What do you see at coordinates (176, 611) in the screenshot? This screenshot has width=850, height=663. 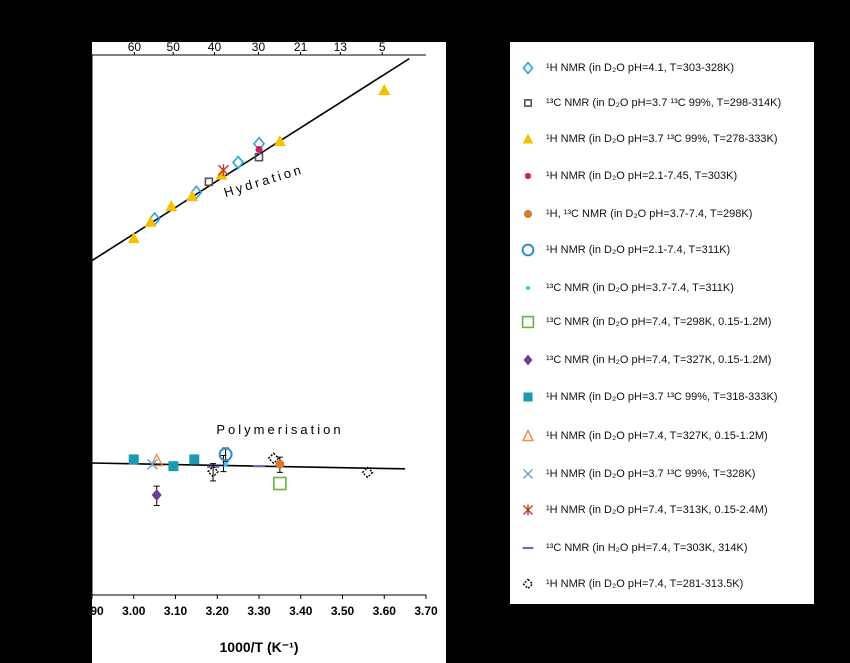 I see `x-tick-label: 3.10` at bounding box center [176, 611].